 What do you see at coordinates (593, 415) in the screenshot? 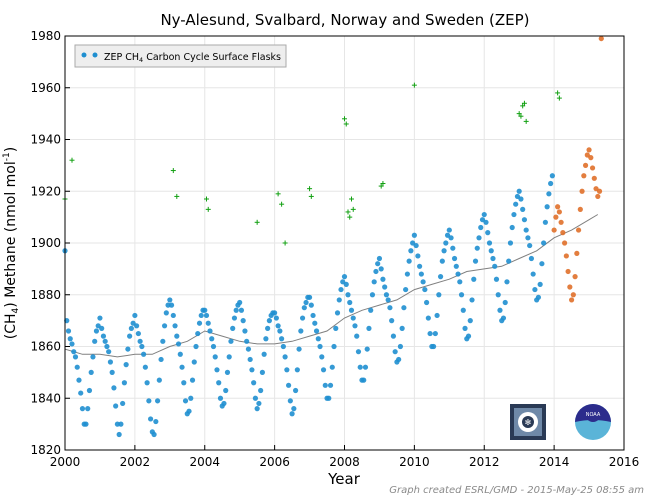
I see `noaa-text: NOAA` at bounding box center [593, 415].